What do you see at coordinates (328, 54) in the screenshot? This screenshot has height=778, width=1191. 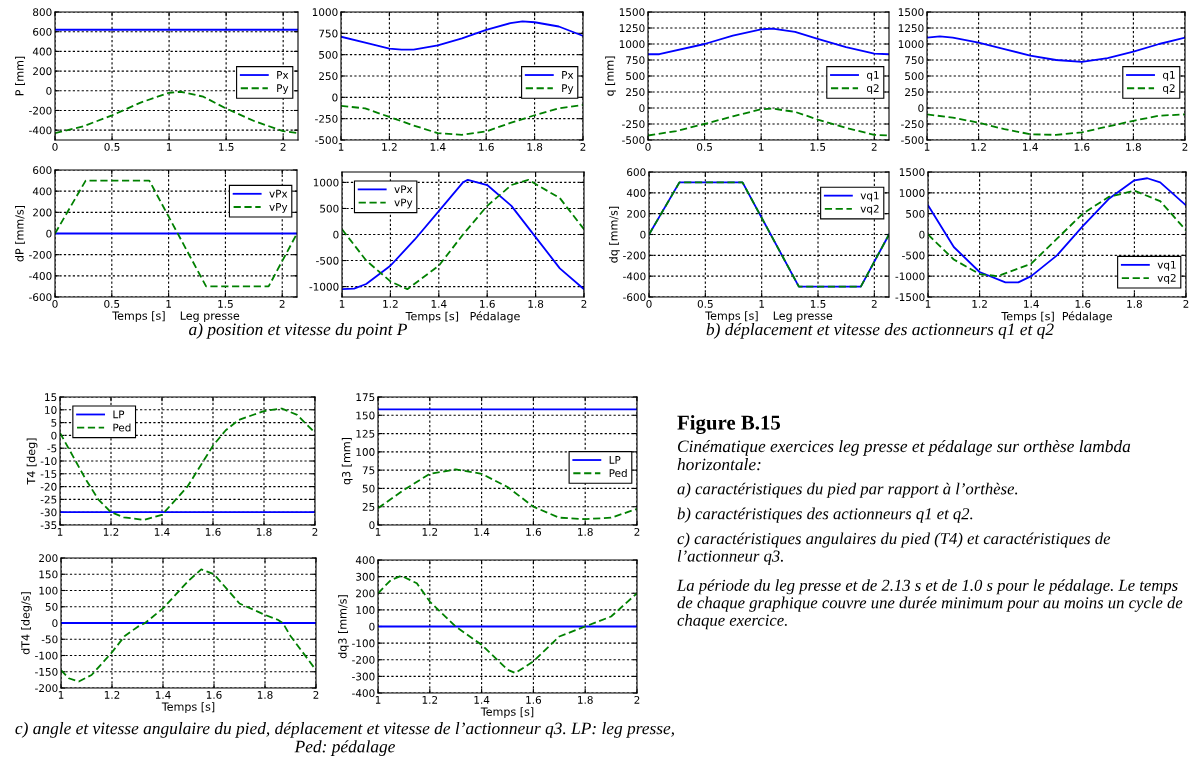 I see `y-tick-label: 500` at bounding box center [328, 54].